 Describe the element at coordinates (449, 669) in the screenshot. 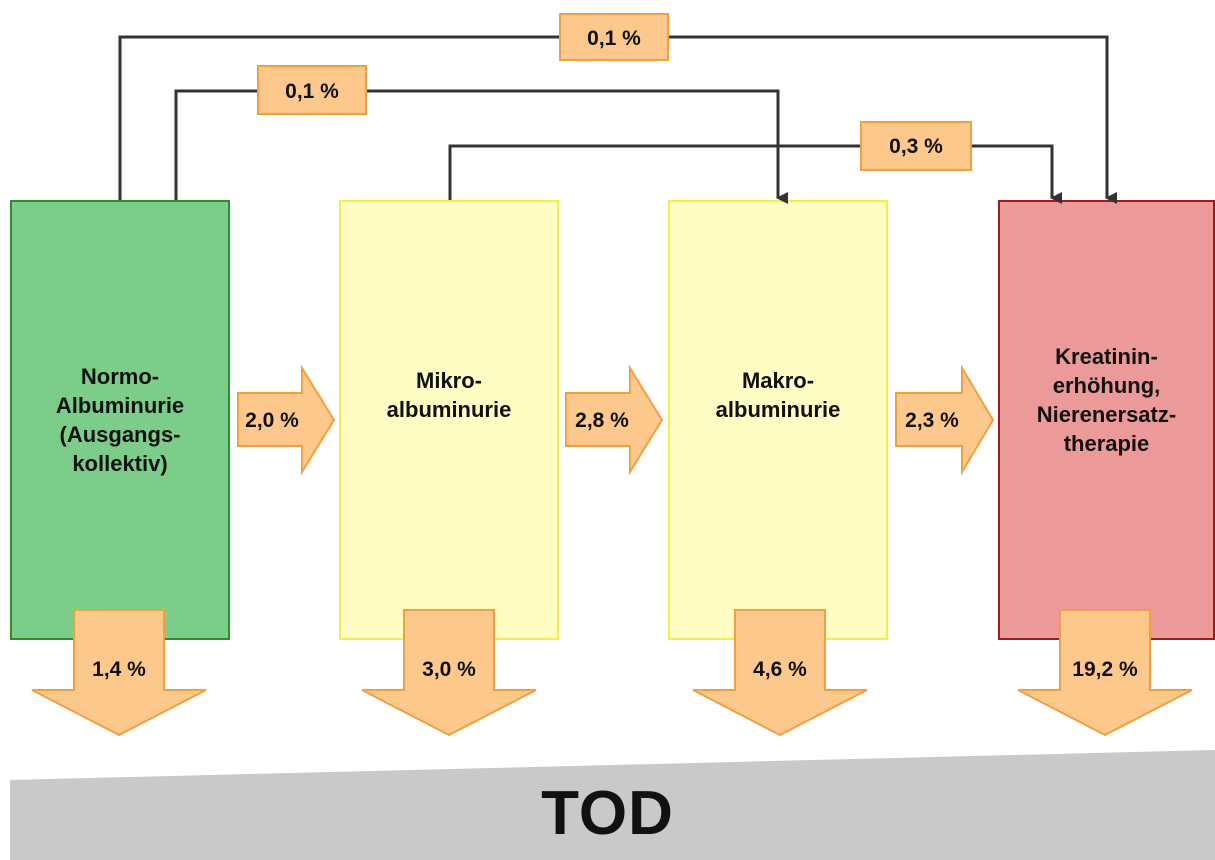

I see `arrow-mikro-to-tod-label: 3,0 %` at that location.